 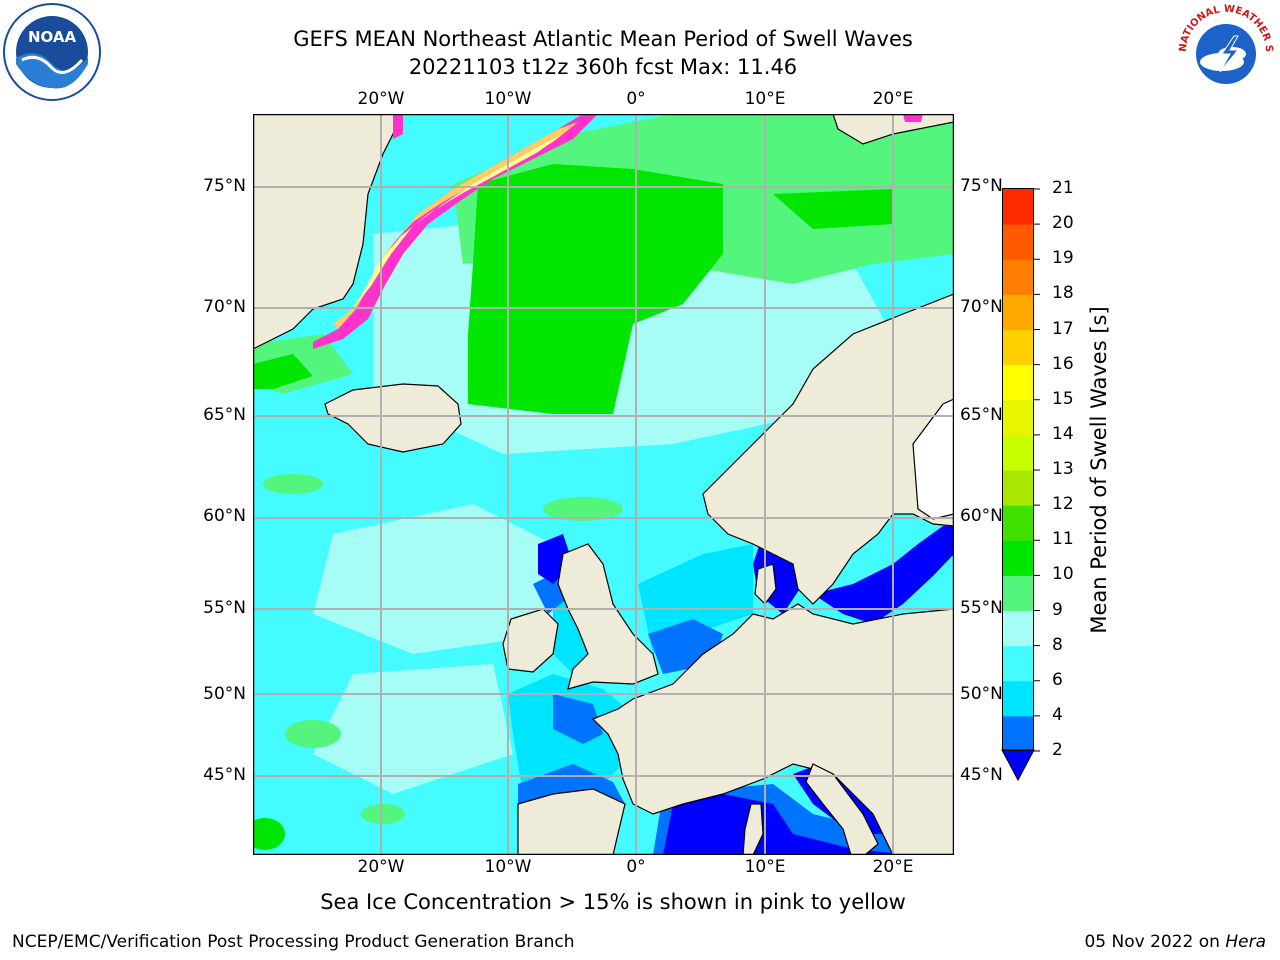 I want to click on colorbar-tick-label: 11, so click(x=1063, y=539).